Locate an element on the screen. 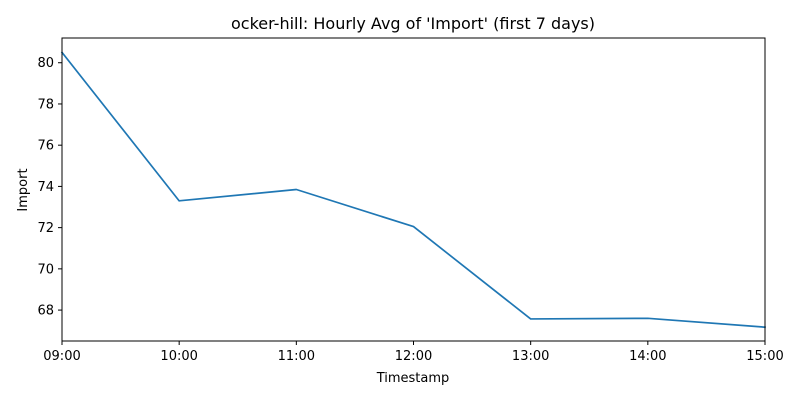 The height and width of the screenshot is (400, 800). y-axis-label: Import is located at coordinates (23, 189).